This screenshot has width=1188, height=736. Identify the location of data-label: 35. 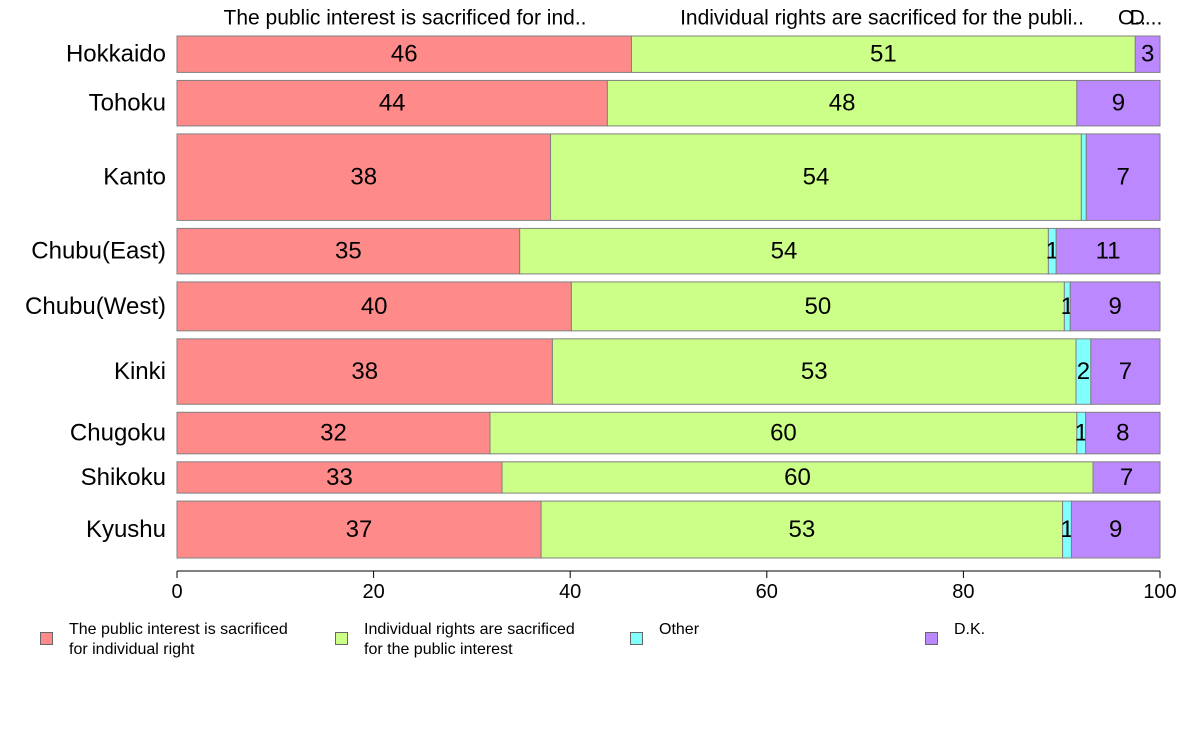
(348, 251).